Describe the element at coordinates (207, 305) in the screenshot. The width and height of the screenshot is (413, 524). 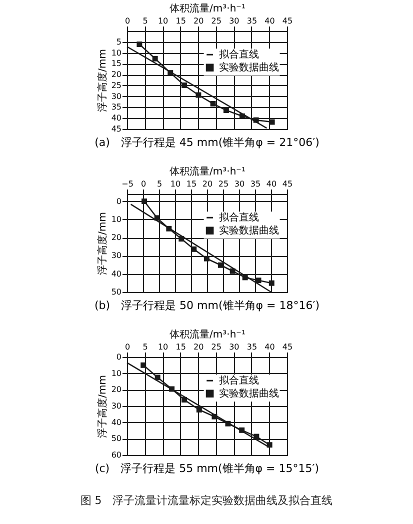
I see `text: (b) 浮子行程是 50 mm(锥半角φ = 18°16′)` at that location.